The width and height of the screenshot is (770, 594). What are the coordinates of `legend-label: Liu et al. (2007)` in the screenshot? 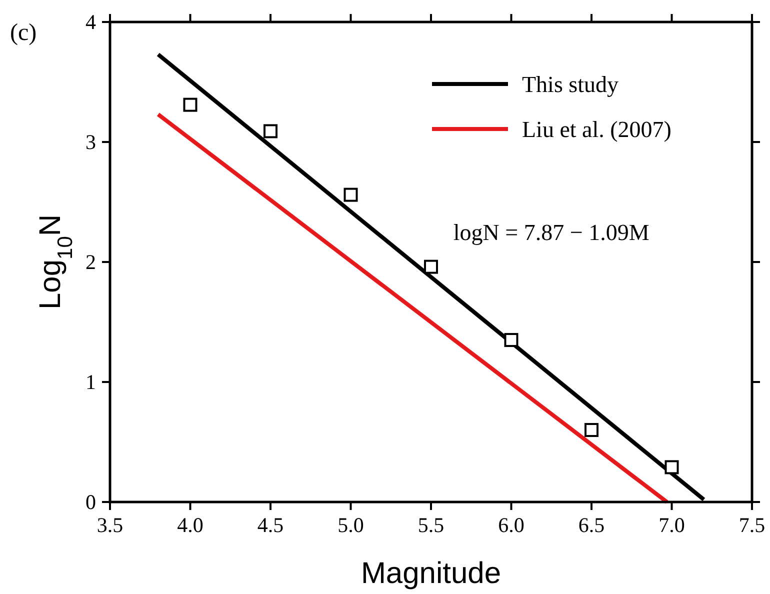 It's located at (597, 129).